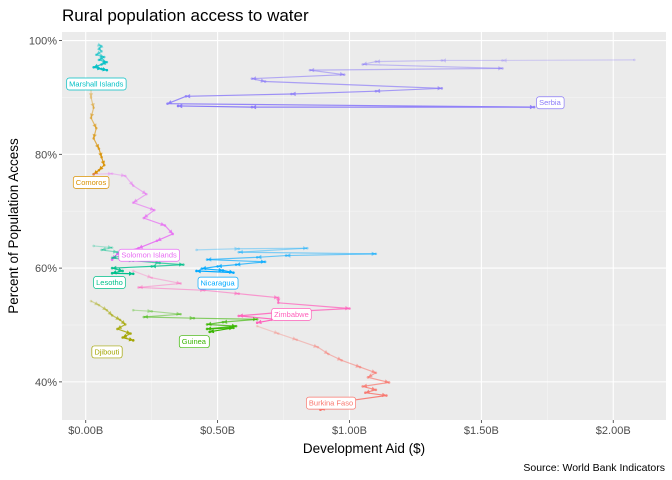 The width and height of the screenshot is (672, 480). What do you see at coordinates (45, 212) in the screenshot?
I see `y-axis-ticks: 40% 60% 80% 100%` at bounding box center [45, 212].